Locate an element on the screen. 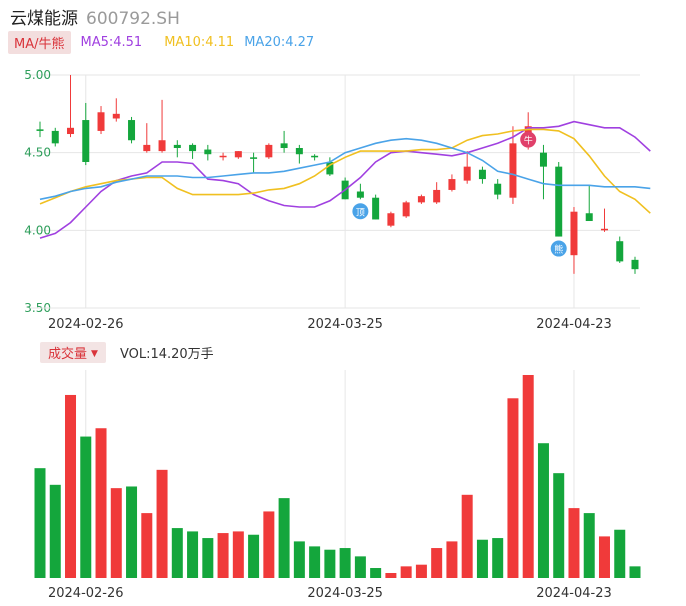  ma-line-ma10 is located at coordinates (345, 171).